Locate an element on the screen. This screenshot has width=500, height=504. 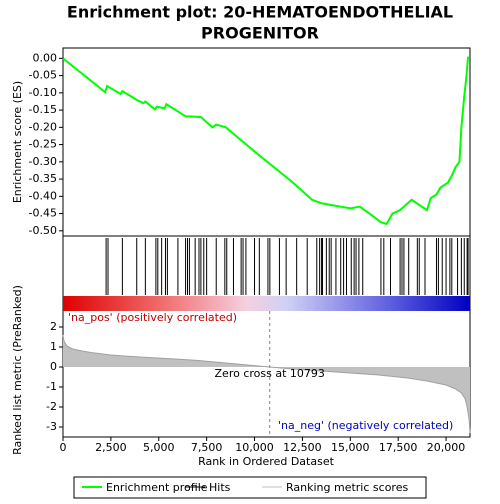
y-tick-label: -0.15 is located at coordinates (43, 109).